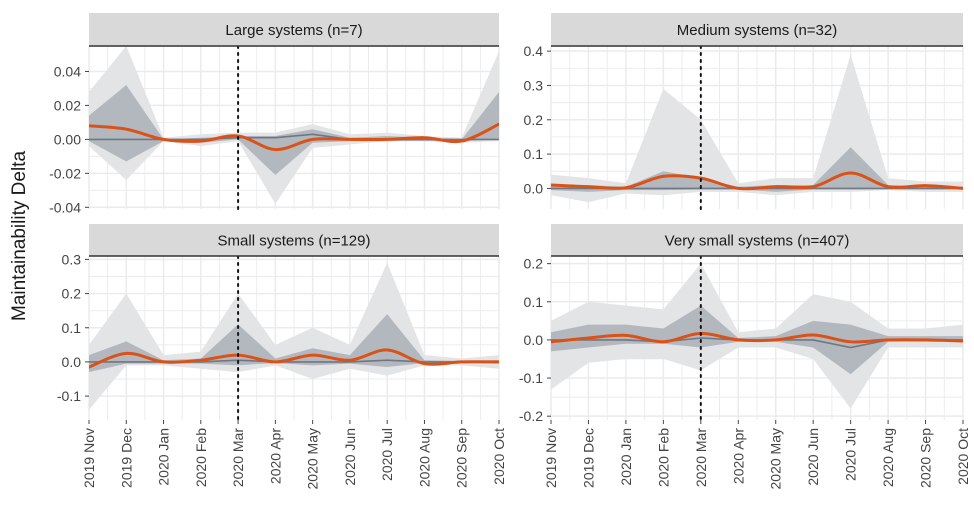  Describe the element at coordinates (67, 71) in the screenshot. I see `y-tick-label: 0.04` at that location.